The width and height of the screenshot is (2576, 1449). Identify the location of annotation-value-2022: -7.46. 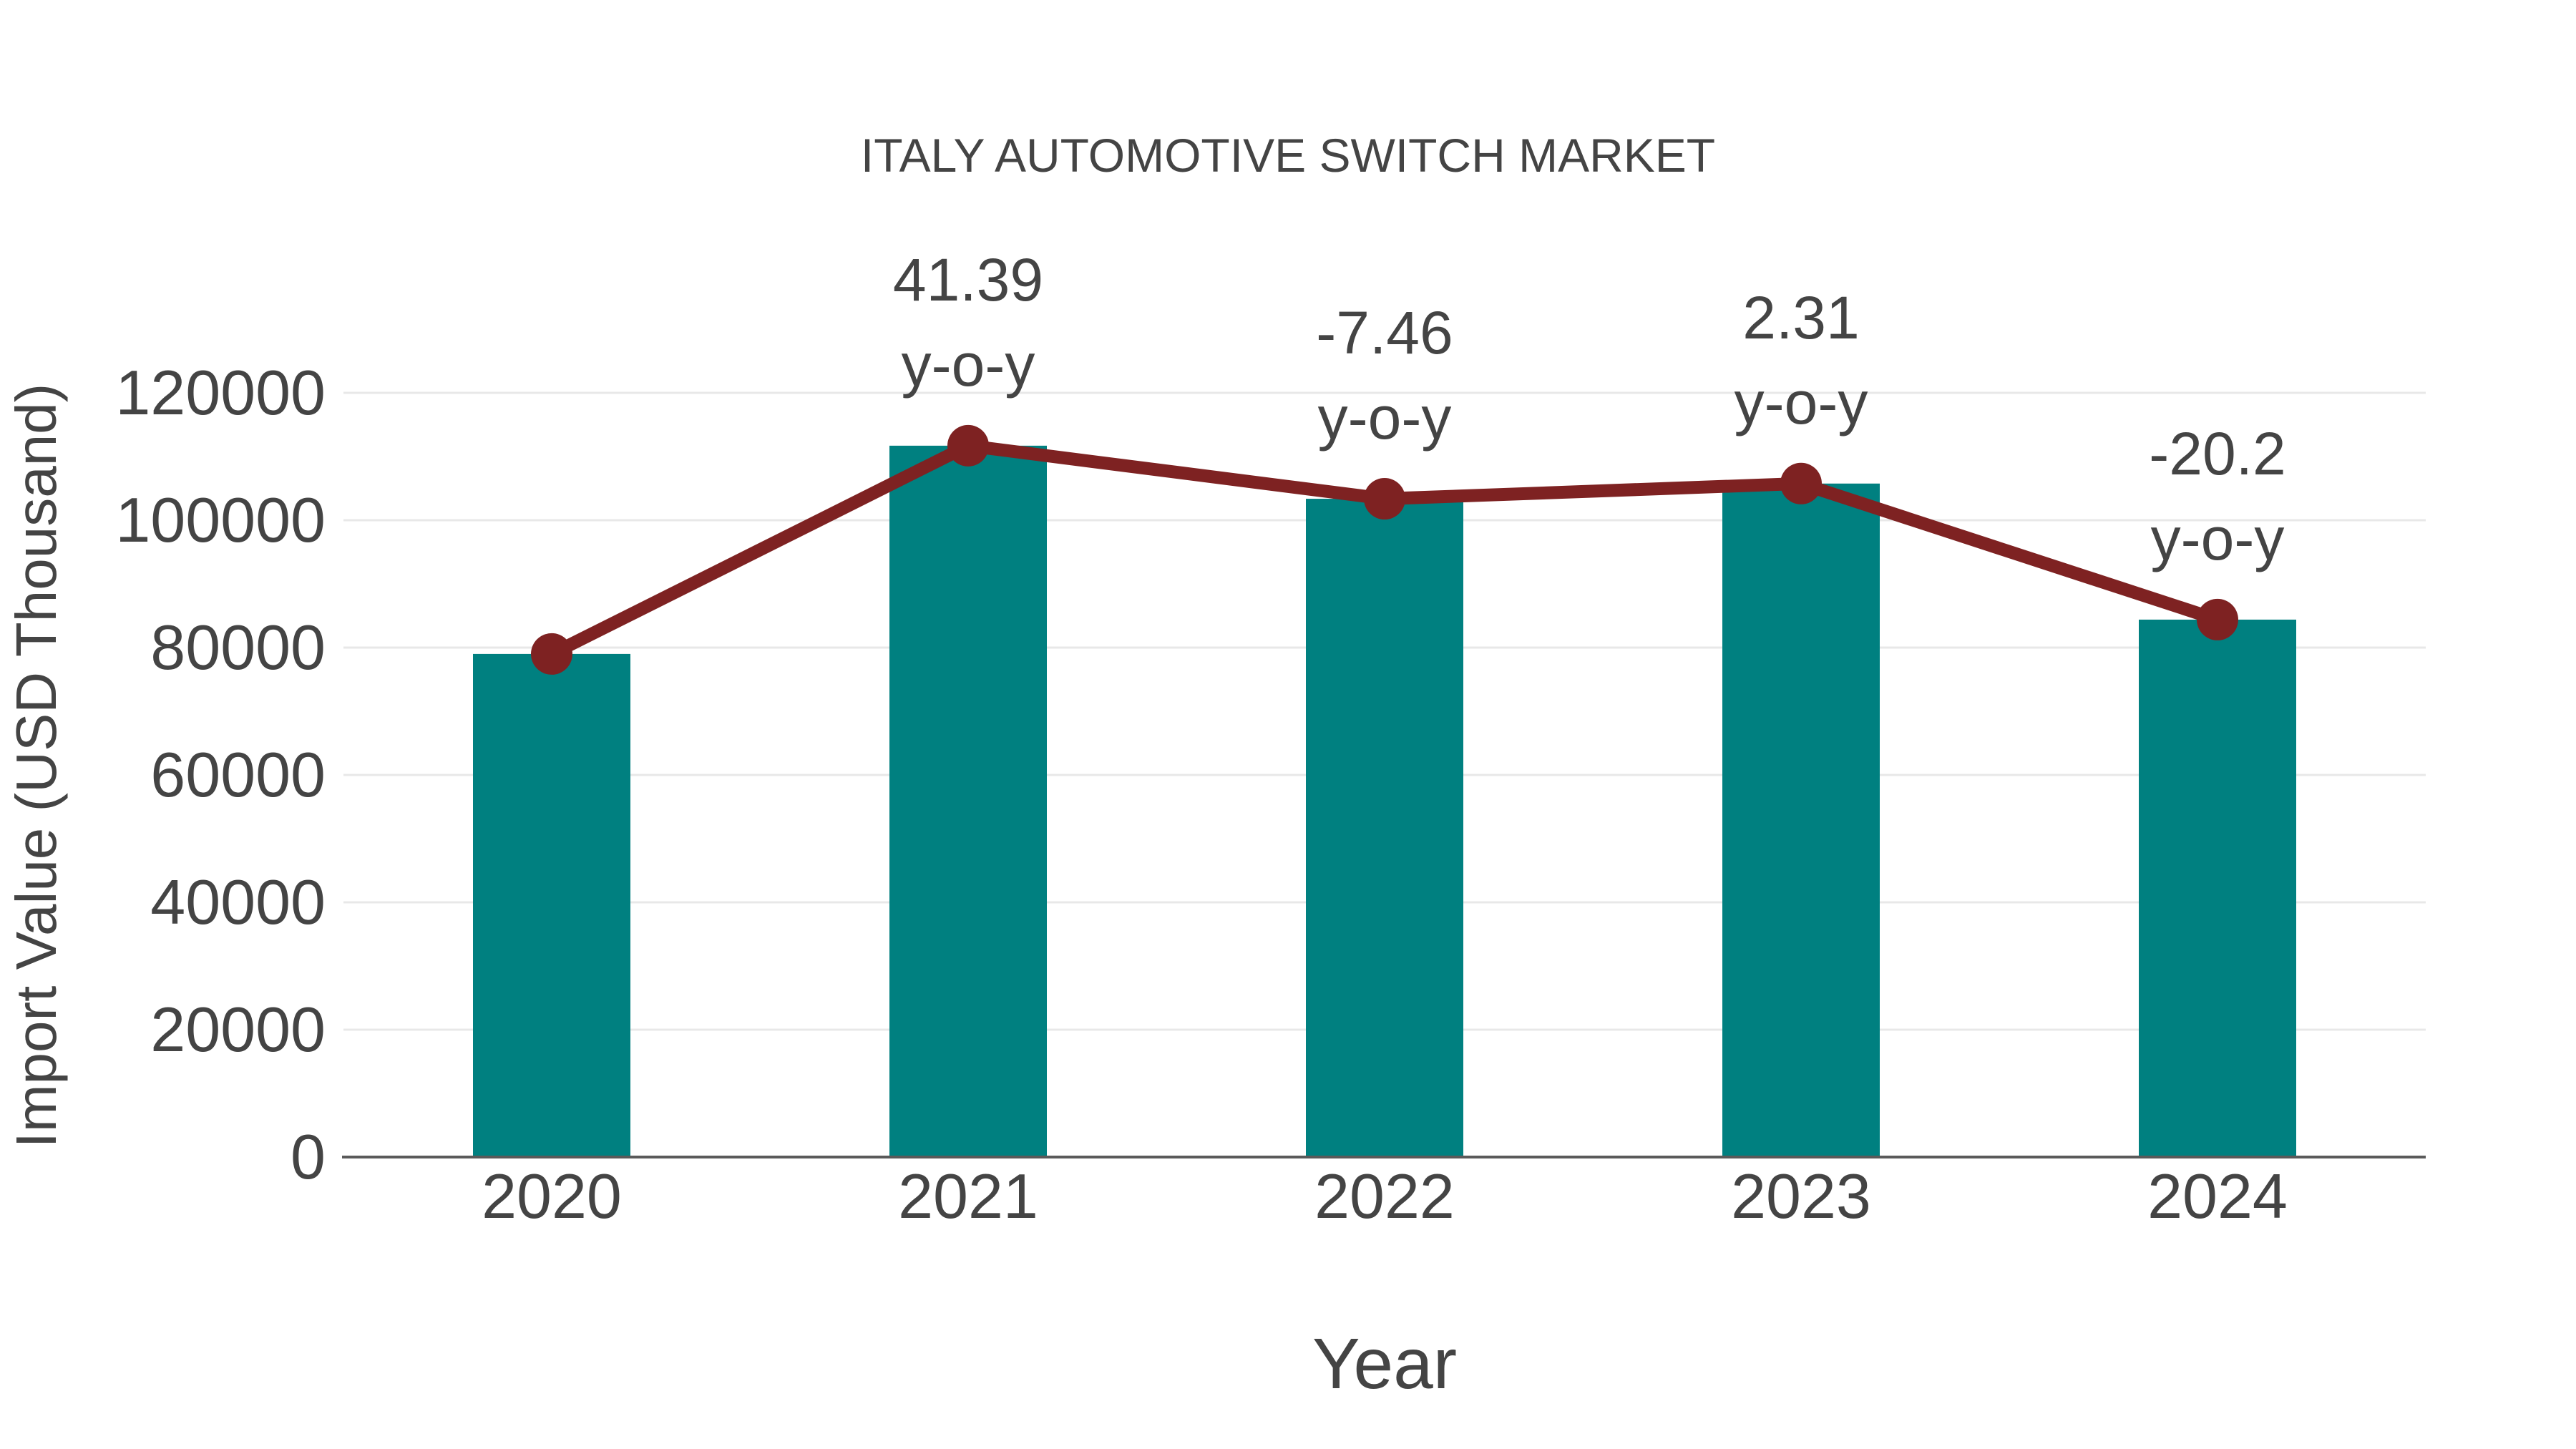
(1384, 332).